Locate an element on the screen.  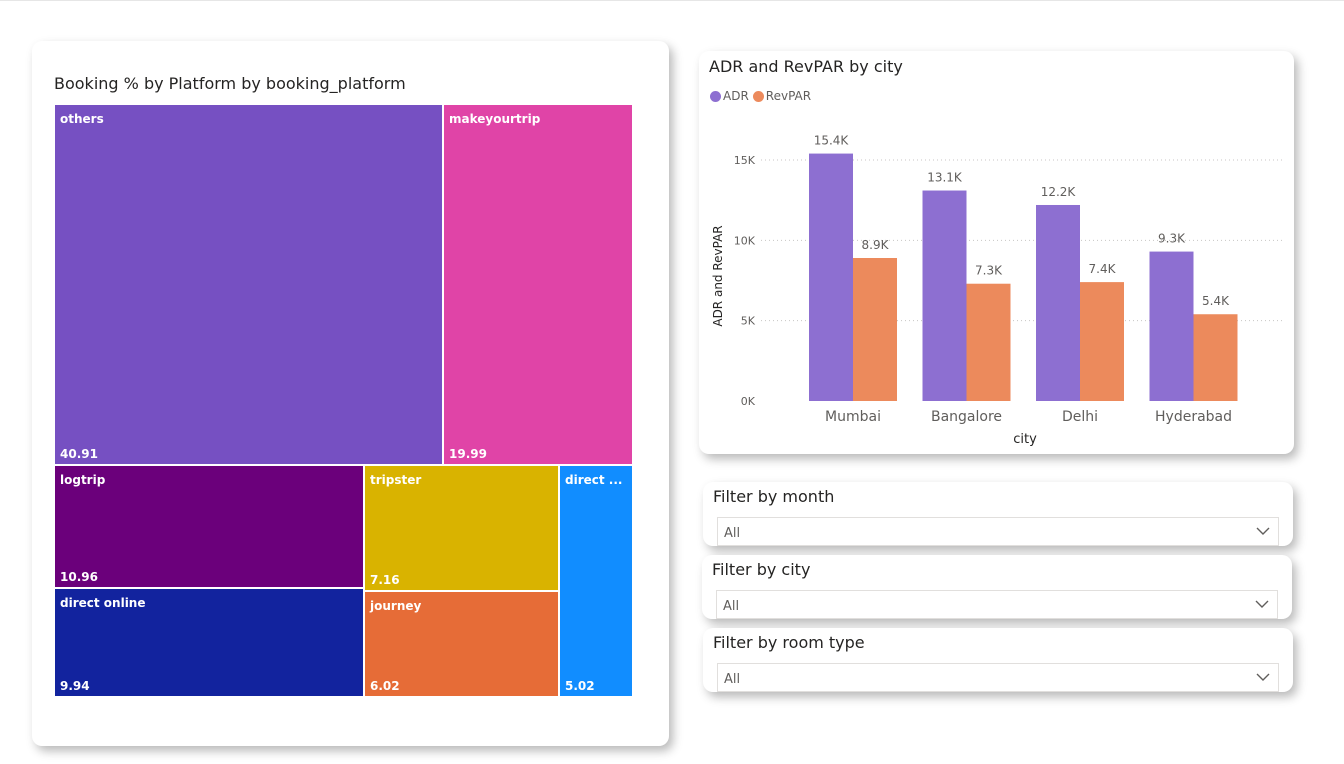
treemap-tile-journey: journey 6.02 is located at coordinates (461, 644).